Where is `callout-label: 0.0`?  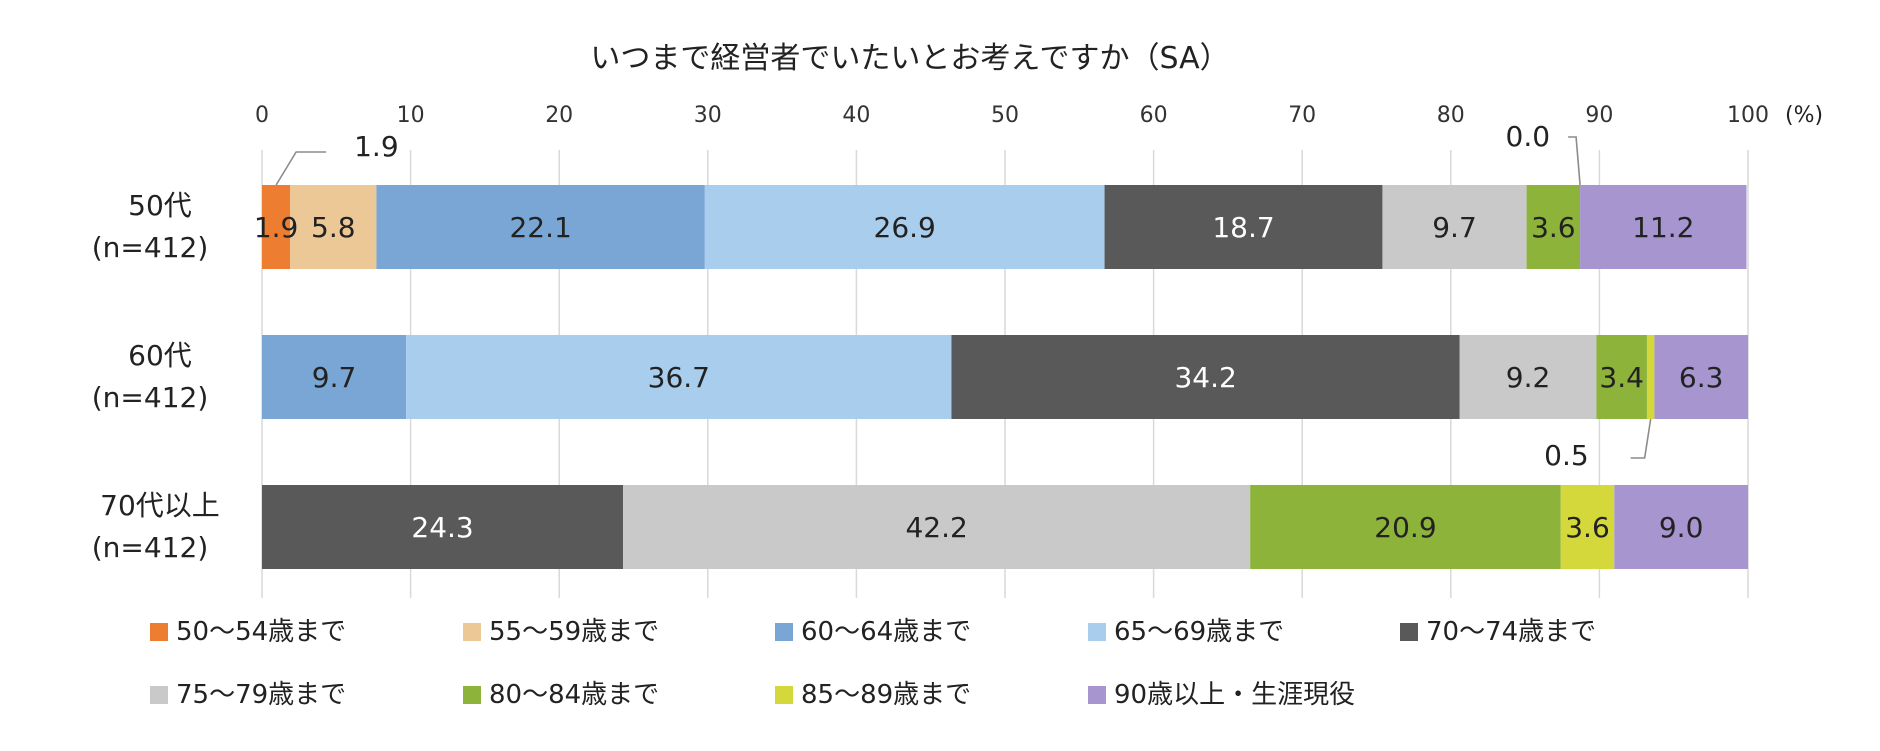
callout-label: 0.0 is located at coordinates (1528, 136).